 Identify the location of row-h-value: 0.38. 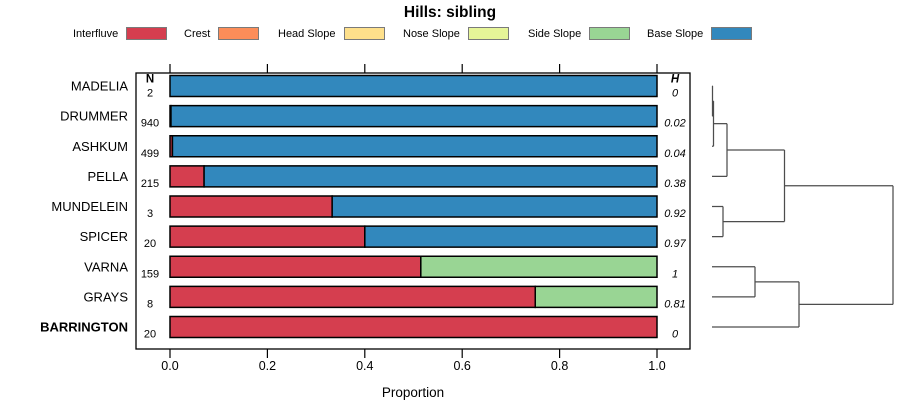
(675, 184).